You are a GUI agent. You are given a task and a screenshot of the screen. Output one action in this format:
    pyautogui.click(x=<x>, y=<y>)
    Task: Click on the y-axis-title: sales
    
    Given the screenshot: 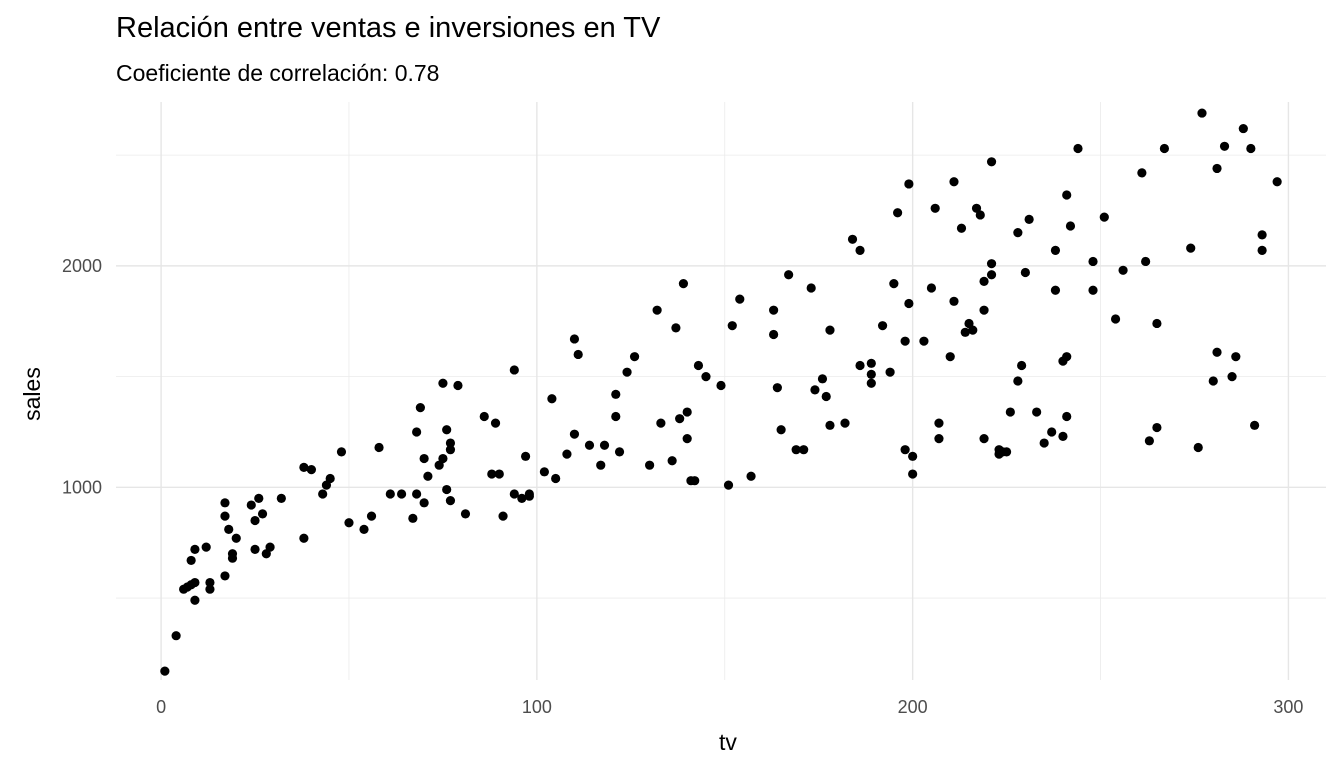 What is the action you would take?
    pyautogui.click(x=32, y=394)
    